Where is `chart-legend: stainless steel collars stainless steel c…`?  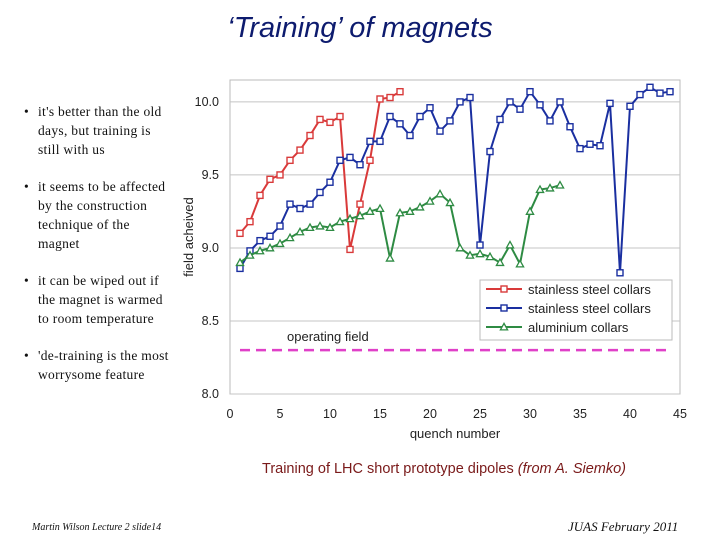 chart-legend: stainless steel collars stainless steel c… is located at coordinates (576, 310).